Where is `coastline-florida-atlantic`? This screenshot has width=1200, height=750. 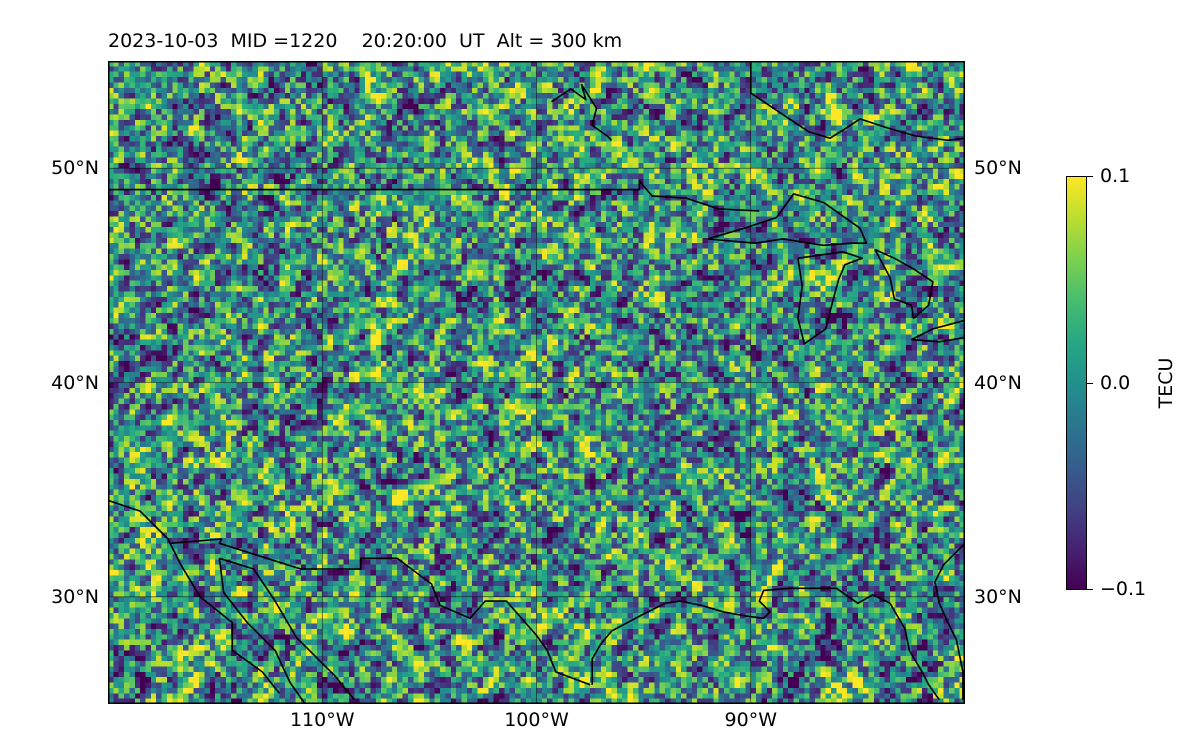 coastline-florida-atlantic is located at coordinates (949, 621).